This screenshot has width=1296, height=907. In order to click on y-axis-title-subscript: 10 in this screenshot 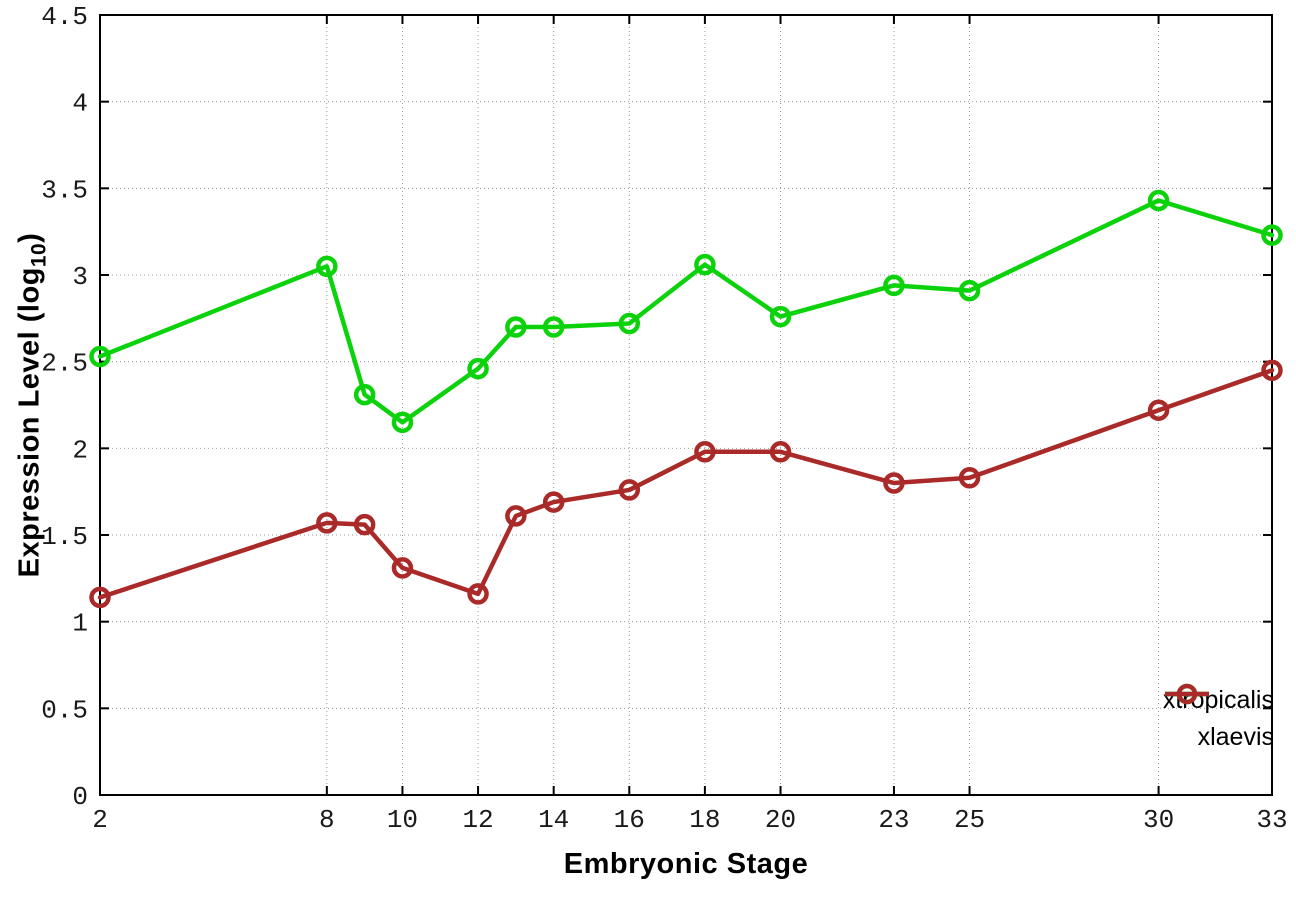, I will do `click(39, 255)`.